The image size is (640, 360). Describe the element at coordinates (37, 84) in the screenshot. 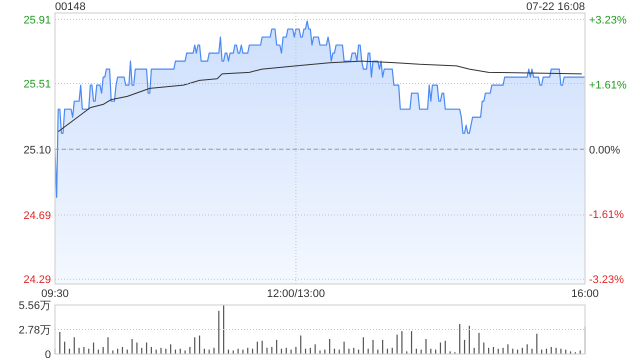

I see `y-tick-label: 25.51` at that location.